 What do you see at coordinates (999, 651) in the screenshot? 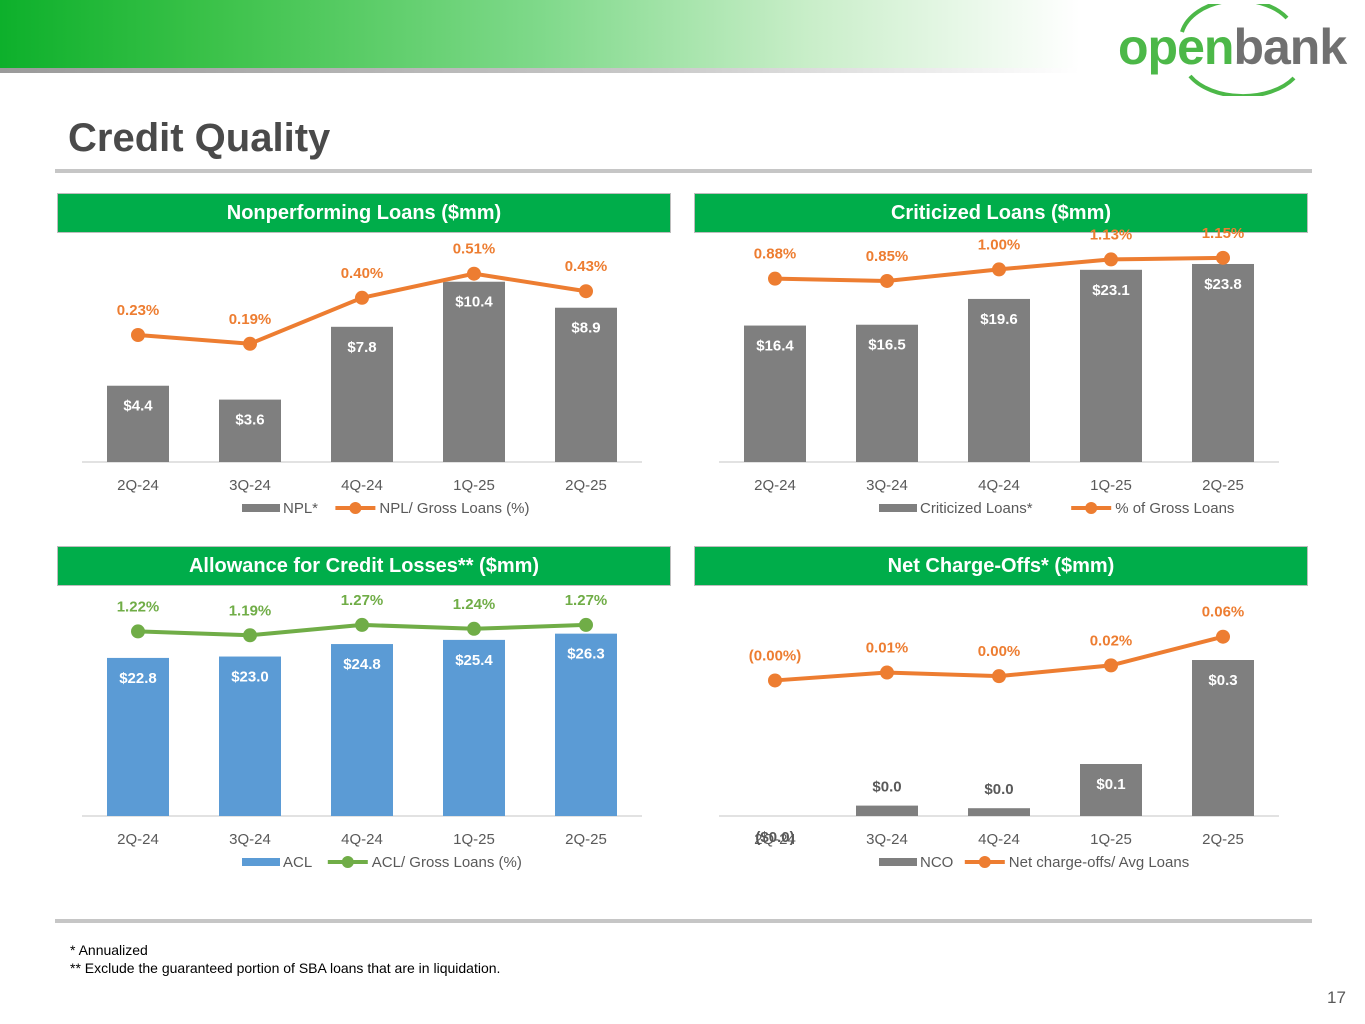
I see `ratio-value-label: 0.00%` at bounding box center [999, 651].